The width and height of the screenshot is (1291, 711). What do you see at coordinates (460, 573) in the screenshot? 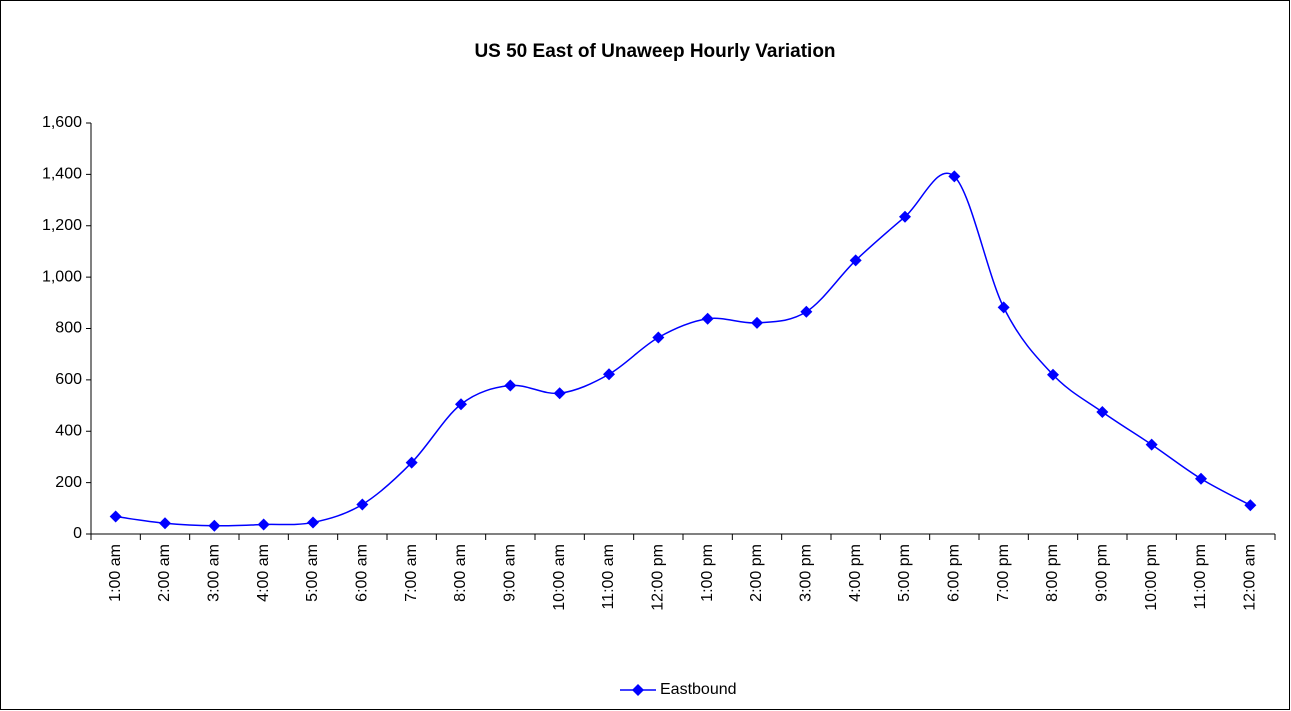
I see `x-tick-label: 8:00 am` at bounding box center [460, 573].